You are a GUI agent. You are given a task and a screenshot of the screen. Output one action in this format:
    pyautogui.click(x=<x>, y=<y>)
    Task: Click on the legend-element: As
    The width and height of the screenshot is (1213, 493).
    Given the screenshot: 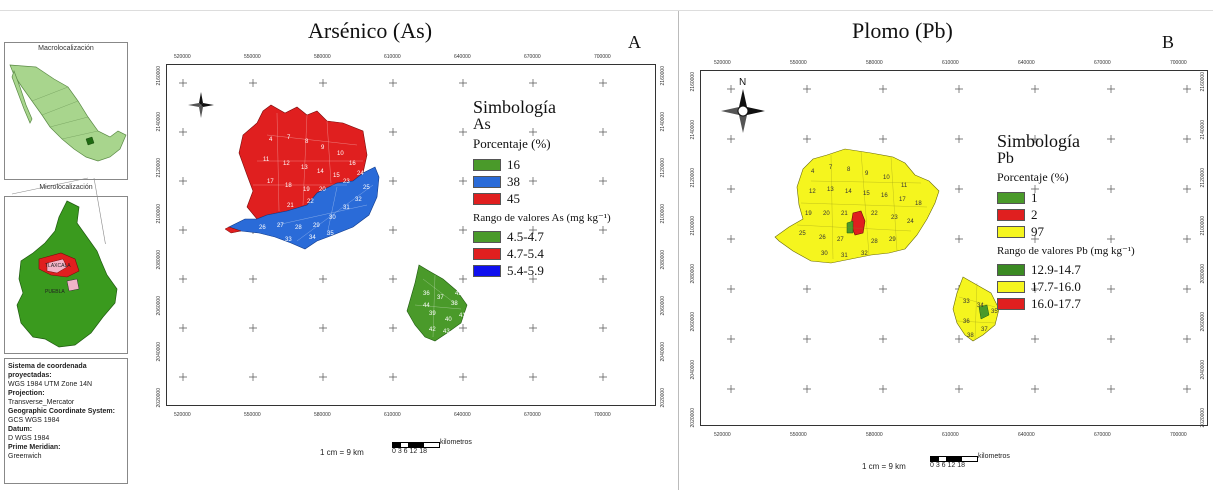 What is the action you would take?
    pyautogui.click(x=482, y=124)
    